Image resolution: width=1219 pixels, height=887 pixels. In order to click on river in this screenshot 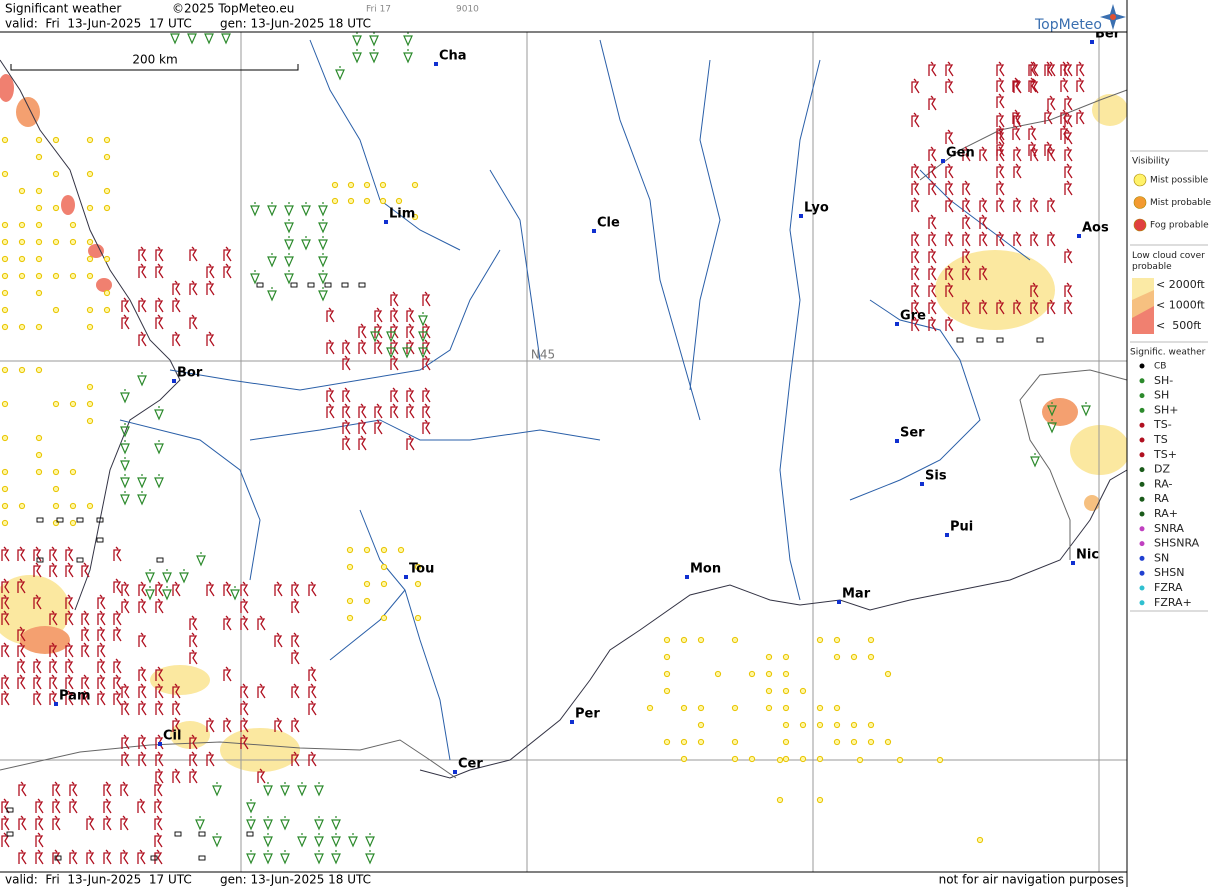, I will do `click(650, 230)`.